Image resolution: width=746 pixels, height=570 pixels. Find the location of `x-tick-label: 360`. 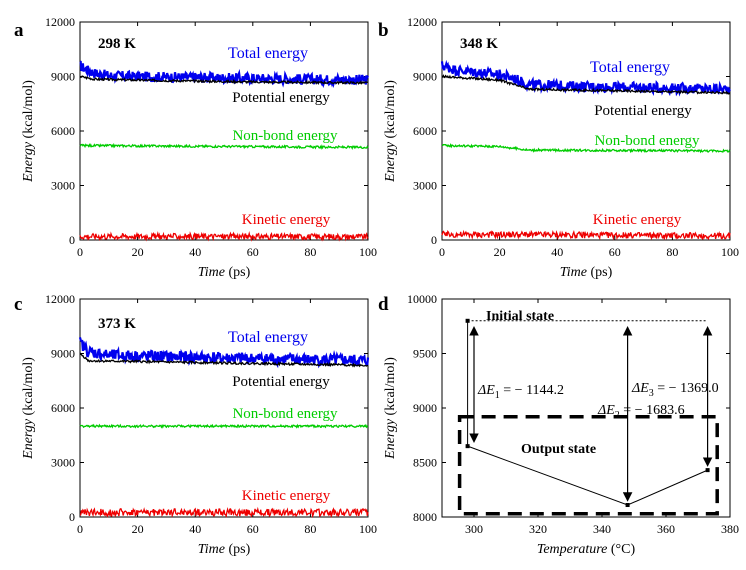

x-tick-label: 360 is located at coordinates (666, 529).